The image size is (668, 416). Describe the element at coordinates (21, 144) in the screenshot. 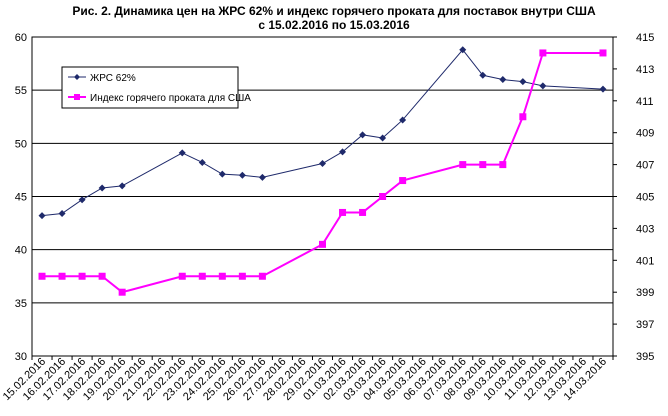

I see `left-axis-tick-label: 50` at that location.